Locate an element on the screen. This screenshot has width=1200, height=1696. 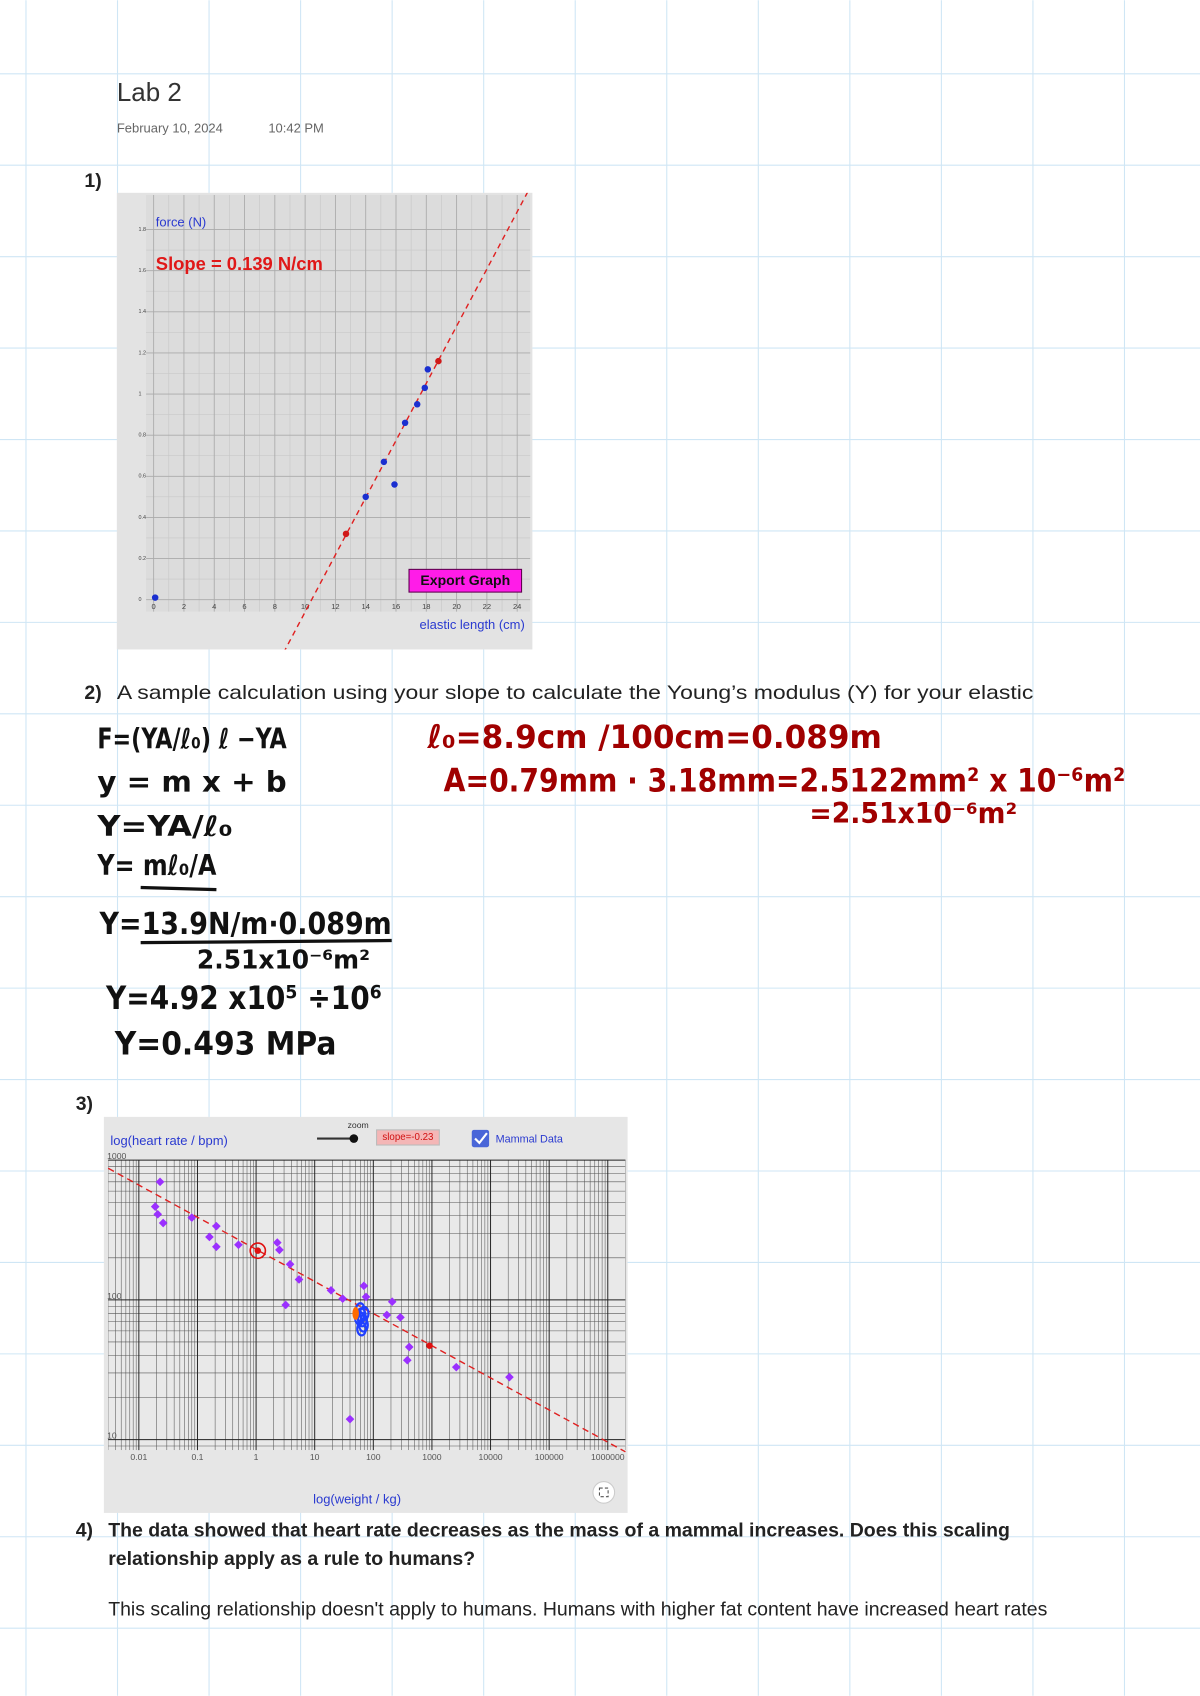
slope-annotation: slope=-0.23 is located at coordinates (407, 1137).